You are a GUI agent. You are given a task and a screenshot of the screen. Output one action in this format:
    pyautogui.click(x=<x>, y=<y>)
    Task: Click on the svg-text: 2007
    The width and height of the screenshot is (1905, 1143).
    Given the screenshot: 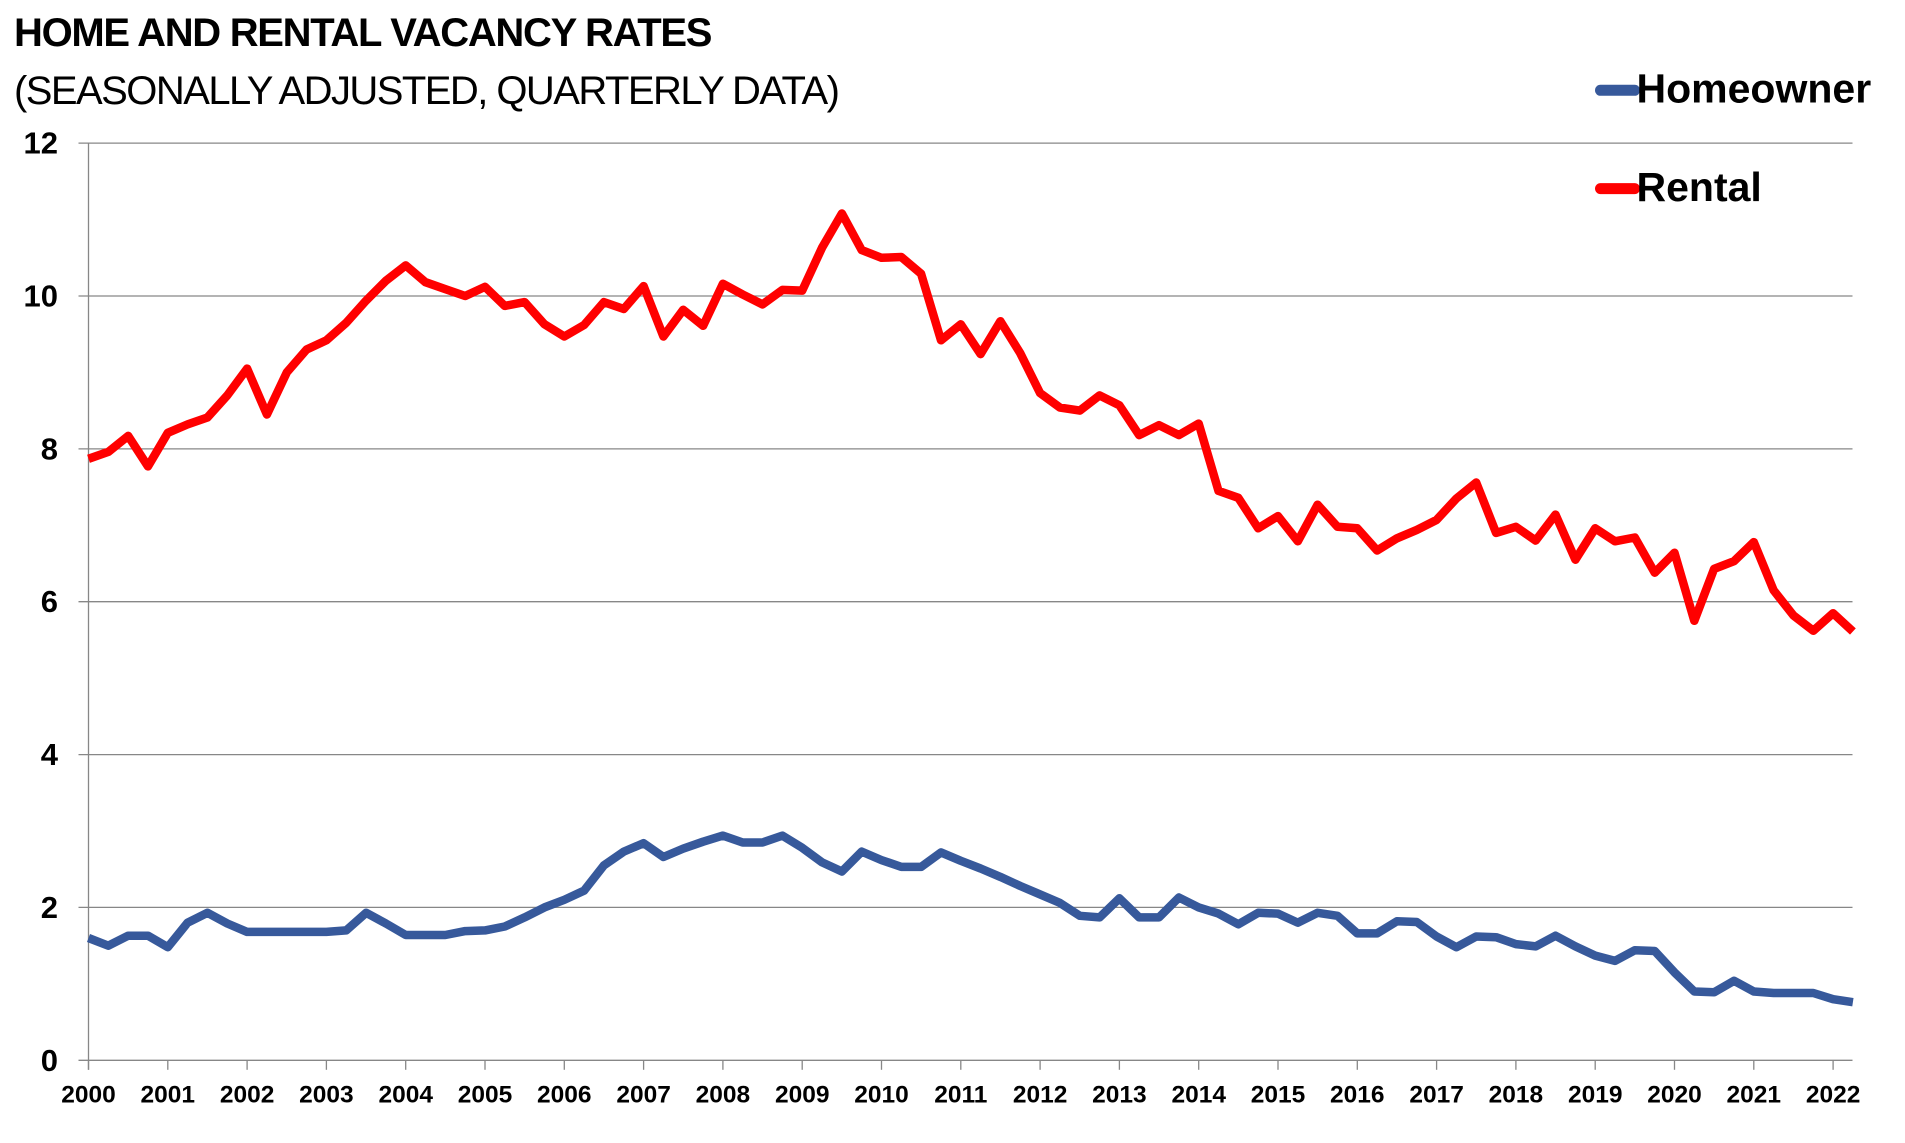 What is the action you would take?
    pyautogui.click(x=643, y=1095)
    